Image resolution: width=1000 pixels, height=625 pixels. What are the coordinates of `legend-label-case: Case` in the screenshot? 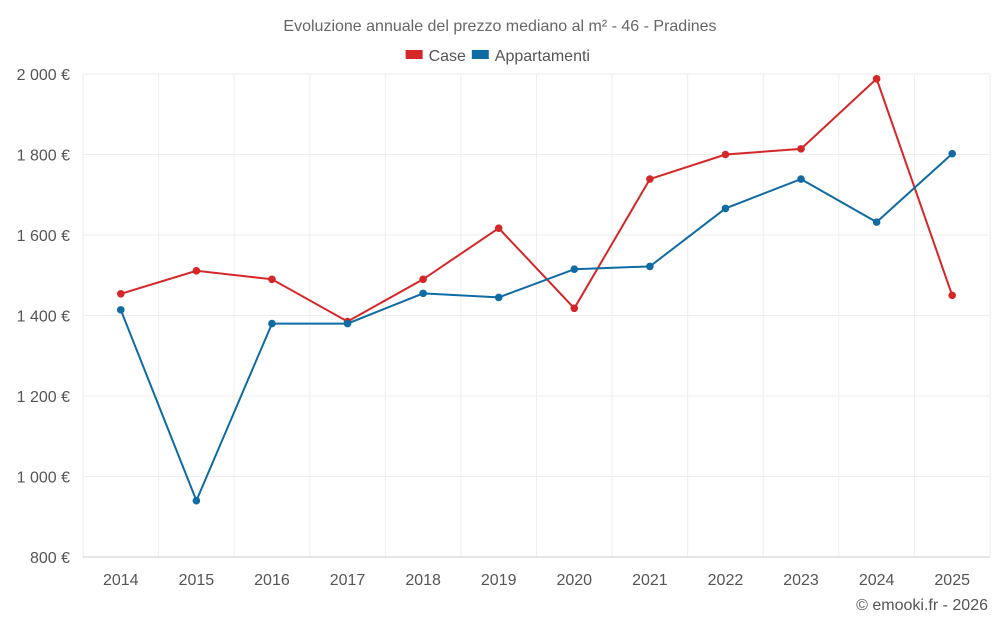 It's located at (447, 56).